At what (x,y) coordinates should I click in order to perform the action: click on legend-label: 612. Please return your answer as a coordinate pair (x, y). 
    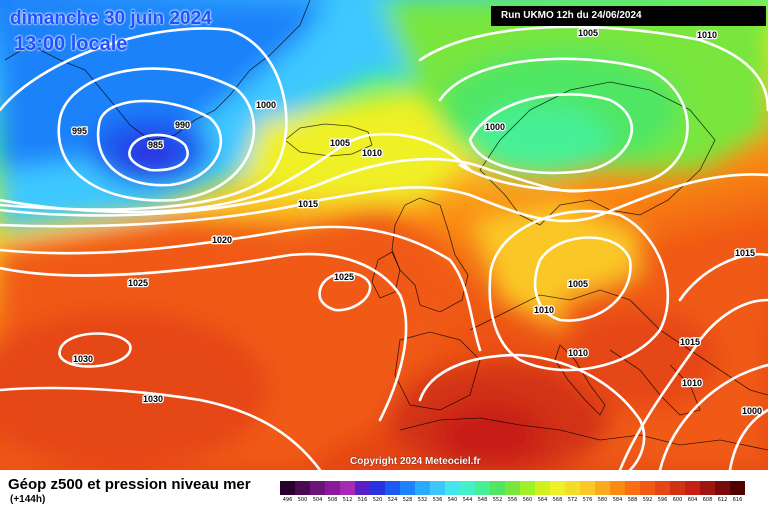
    Looking at the image, I should click on (722, 500).